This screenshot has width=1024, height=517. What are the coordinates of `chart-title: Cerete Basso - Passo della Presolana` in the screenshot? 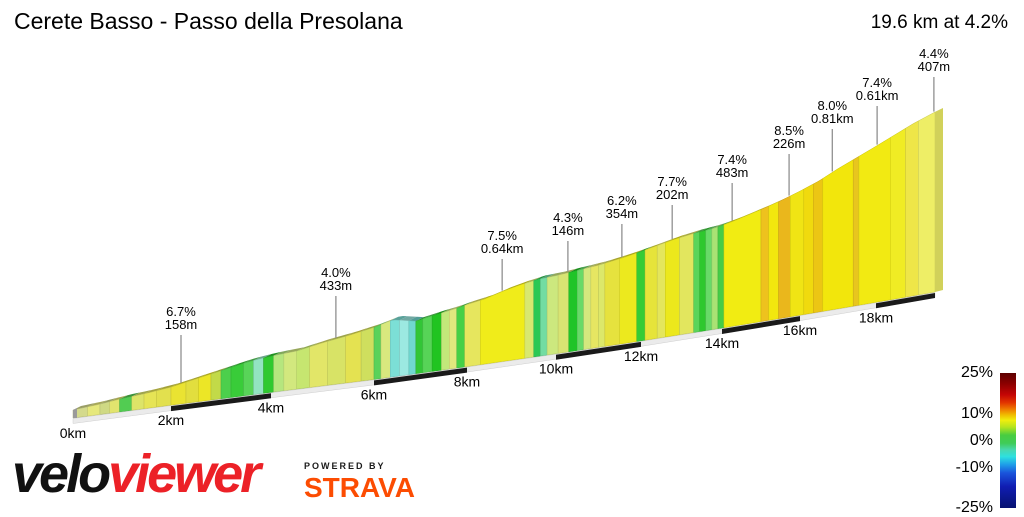 It's located at (208, 21).